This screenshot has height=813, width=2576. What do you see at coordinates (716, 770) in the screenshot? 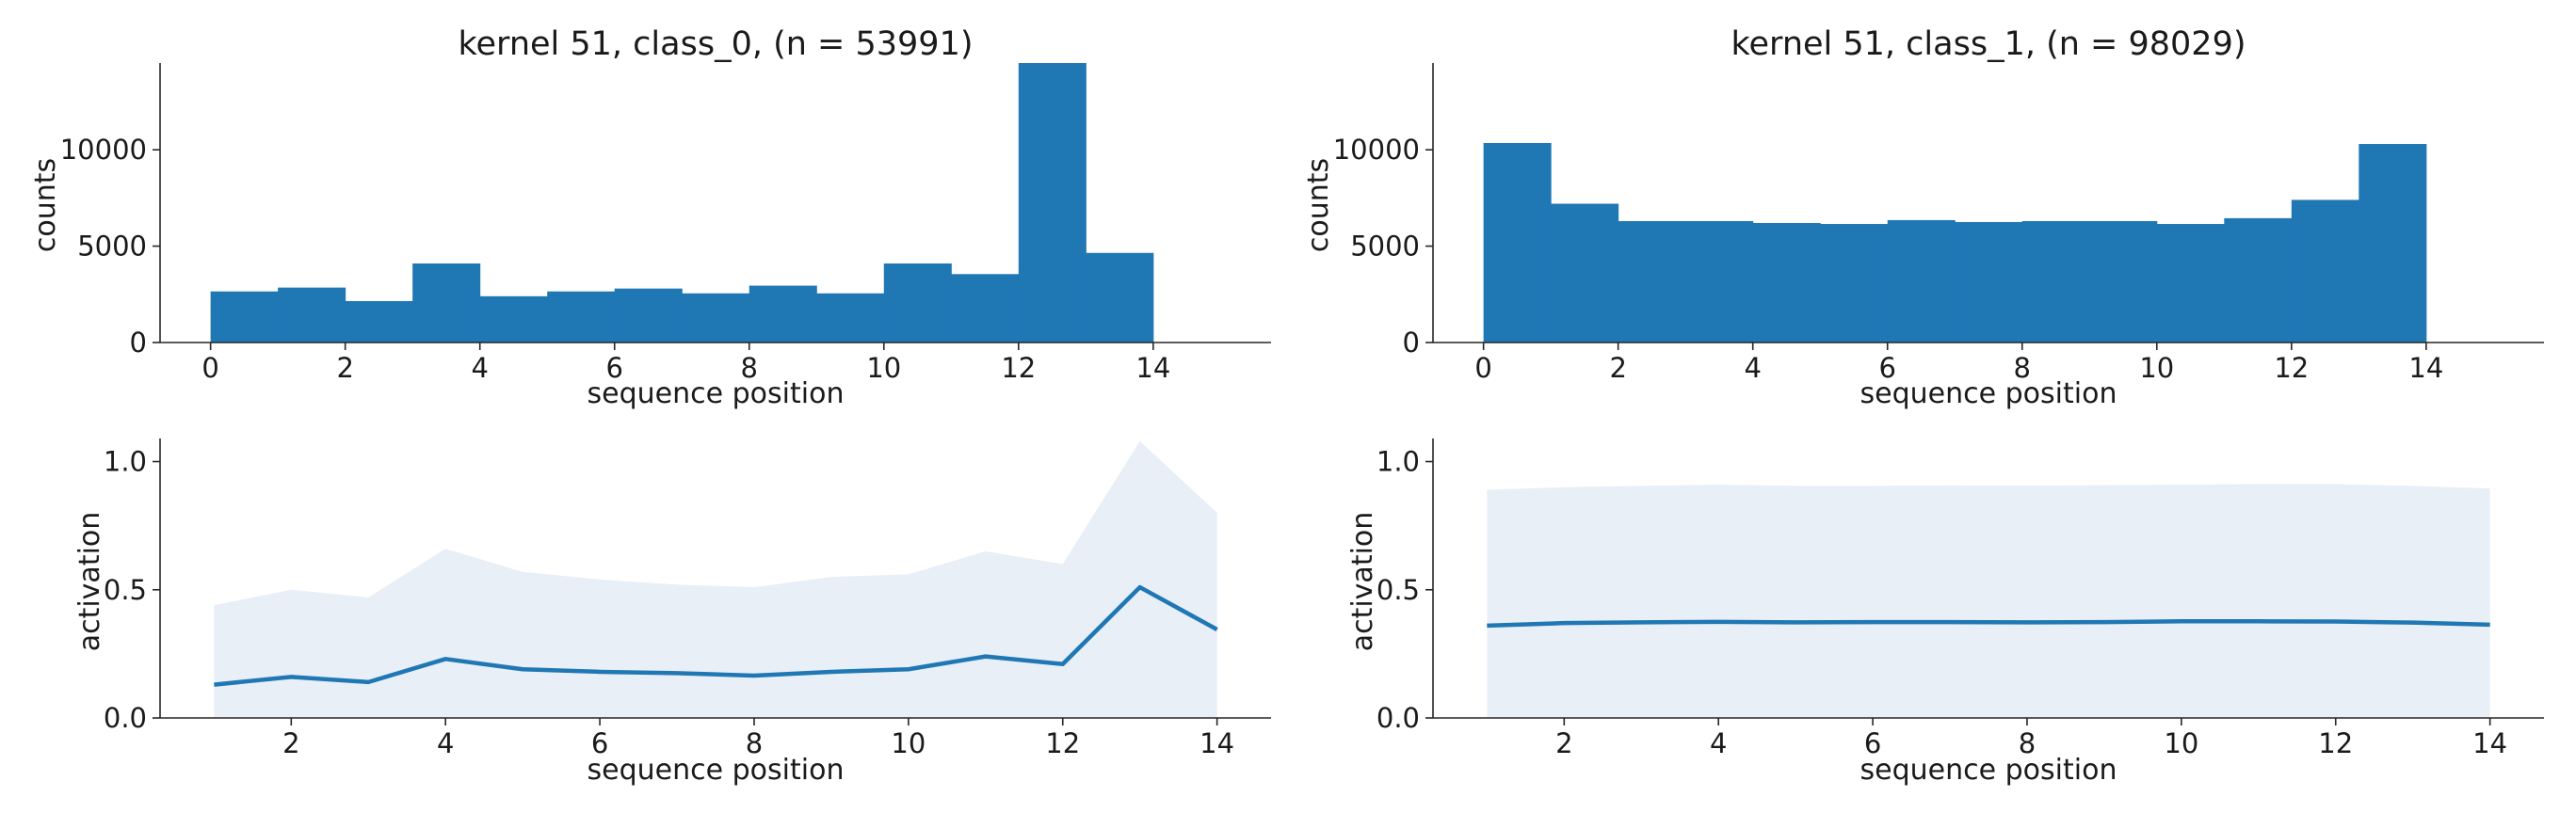
I see `activation-class-0-xlabel: sequence position` at bounding box center [716, 770].